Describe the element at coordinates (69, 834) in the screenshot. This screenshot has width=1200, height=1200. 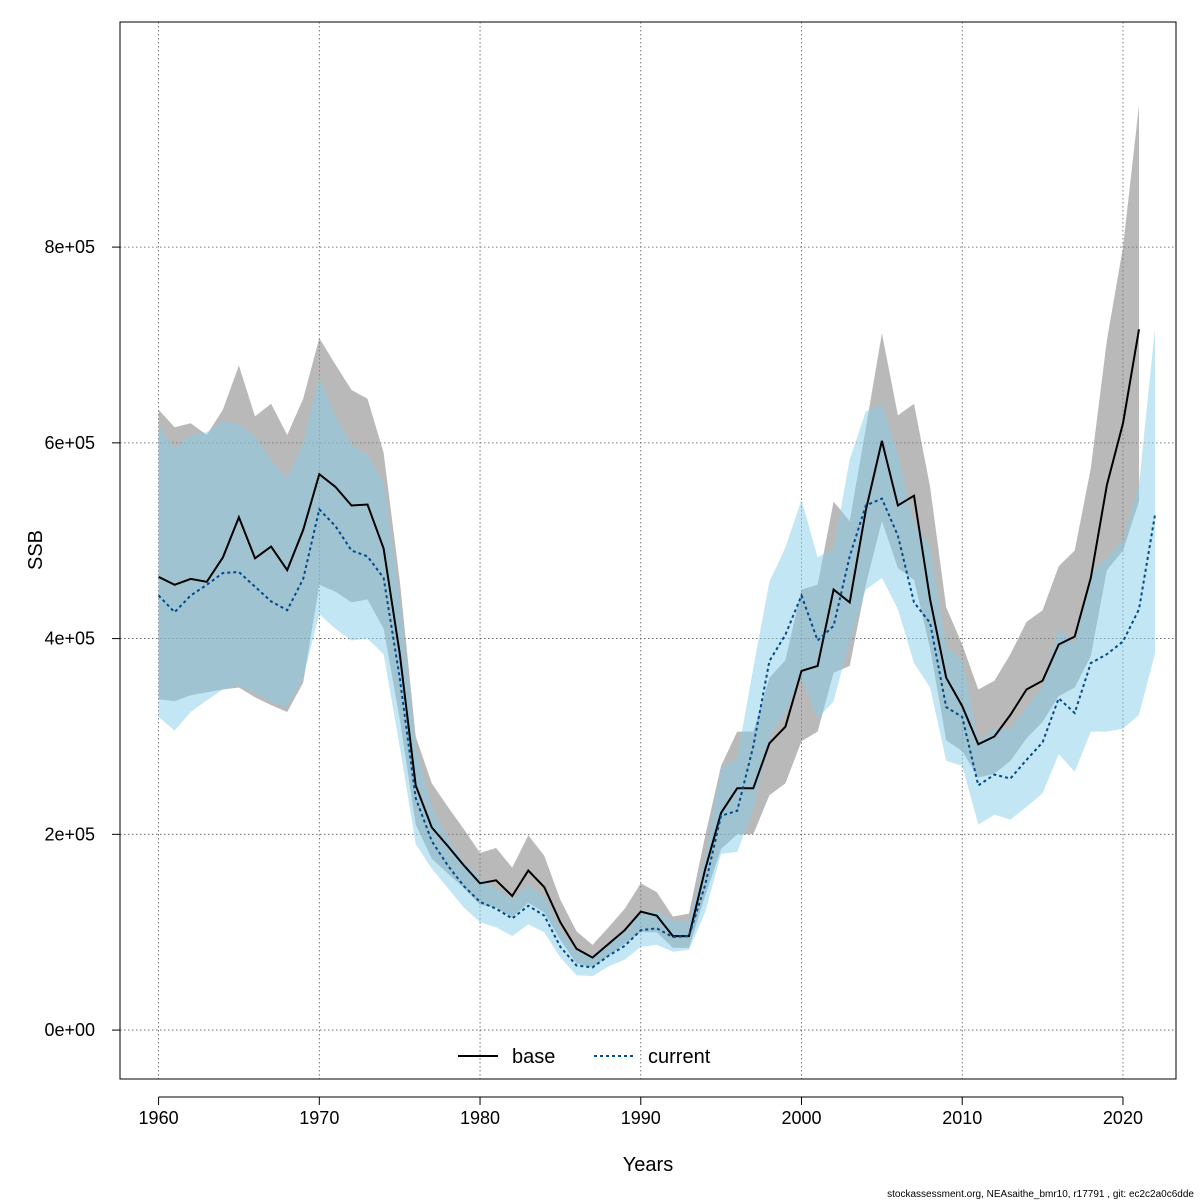
I see `y-tick-label-2e+05: 2e+05` at that location.